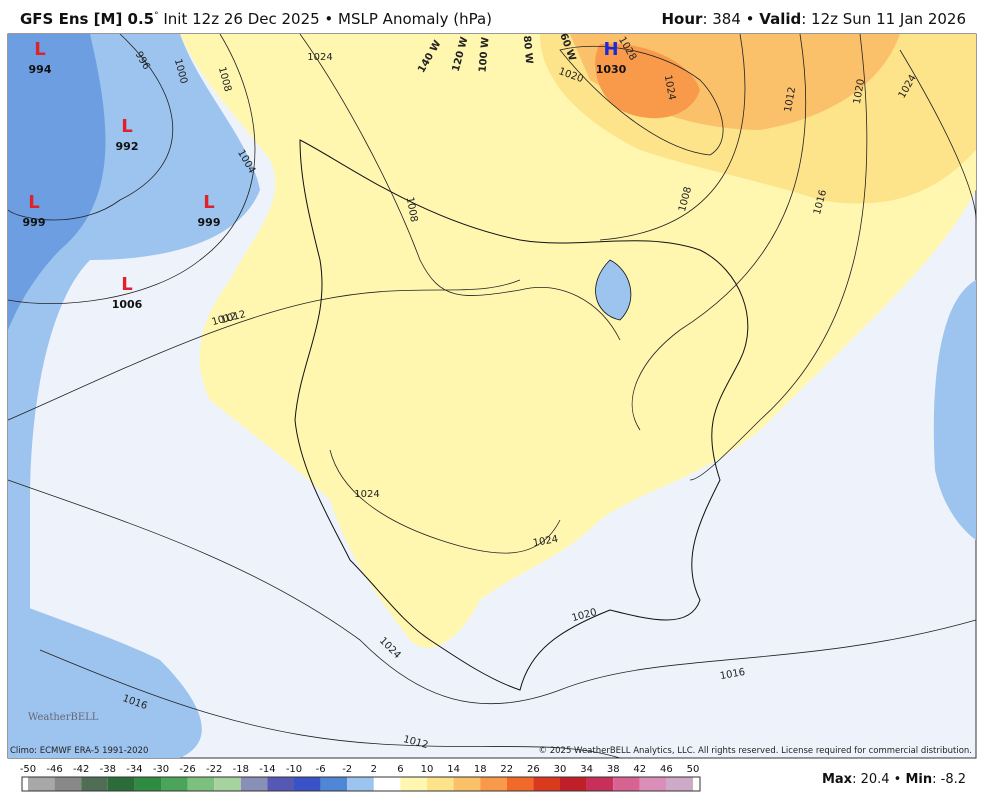  I want to click on colorbar-tick-label: 50, so click(693, 769).